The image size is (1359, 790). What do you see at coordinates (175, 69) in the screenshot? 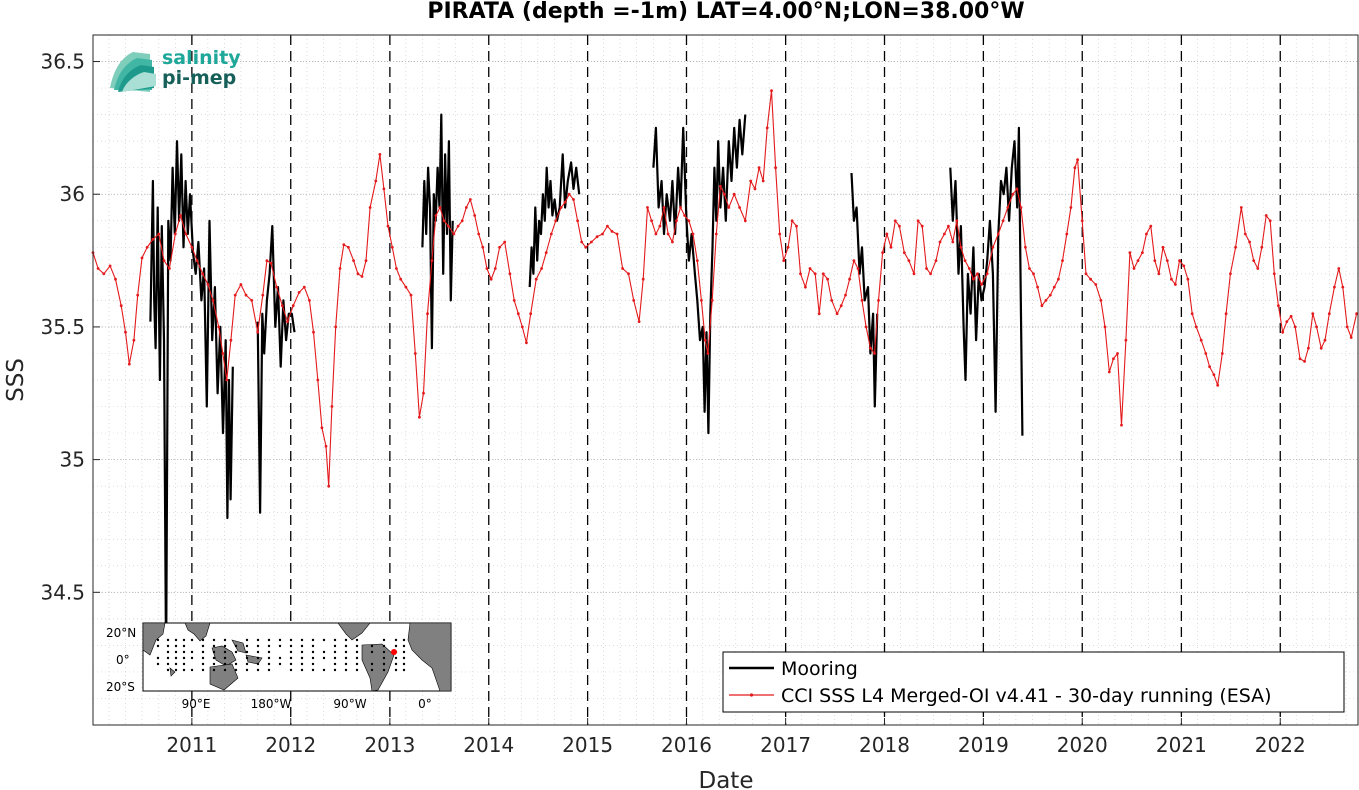
I see `salinity-pi-mep-logo: salinity pi-mep` at bounding box center [175, 69].